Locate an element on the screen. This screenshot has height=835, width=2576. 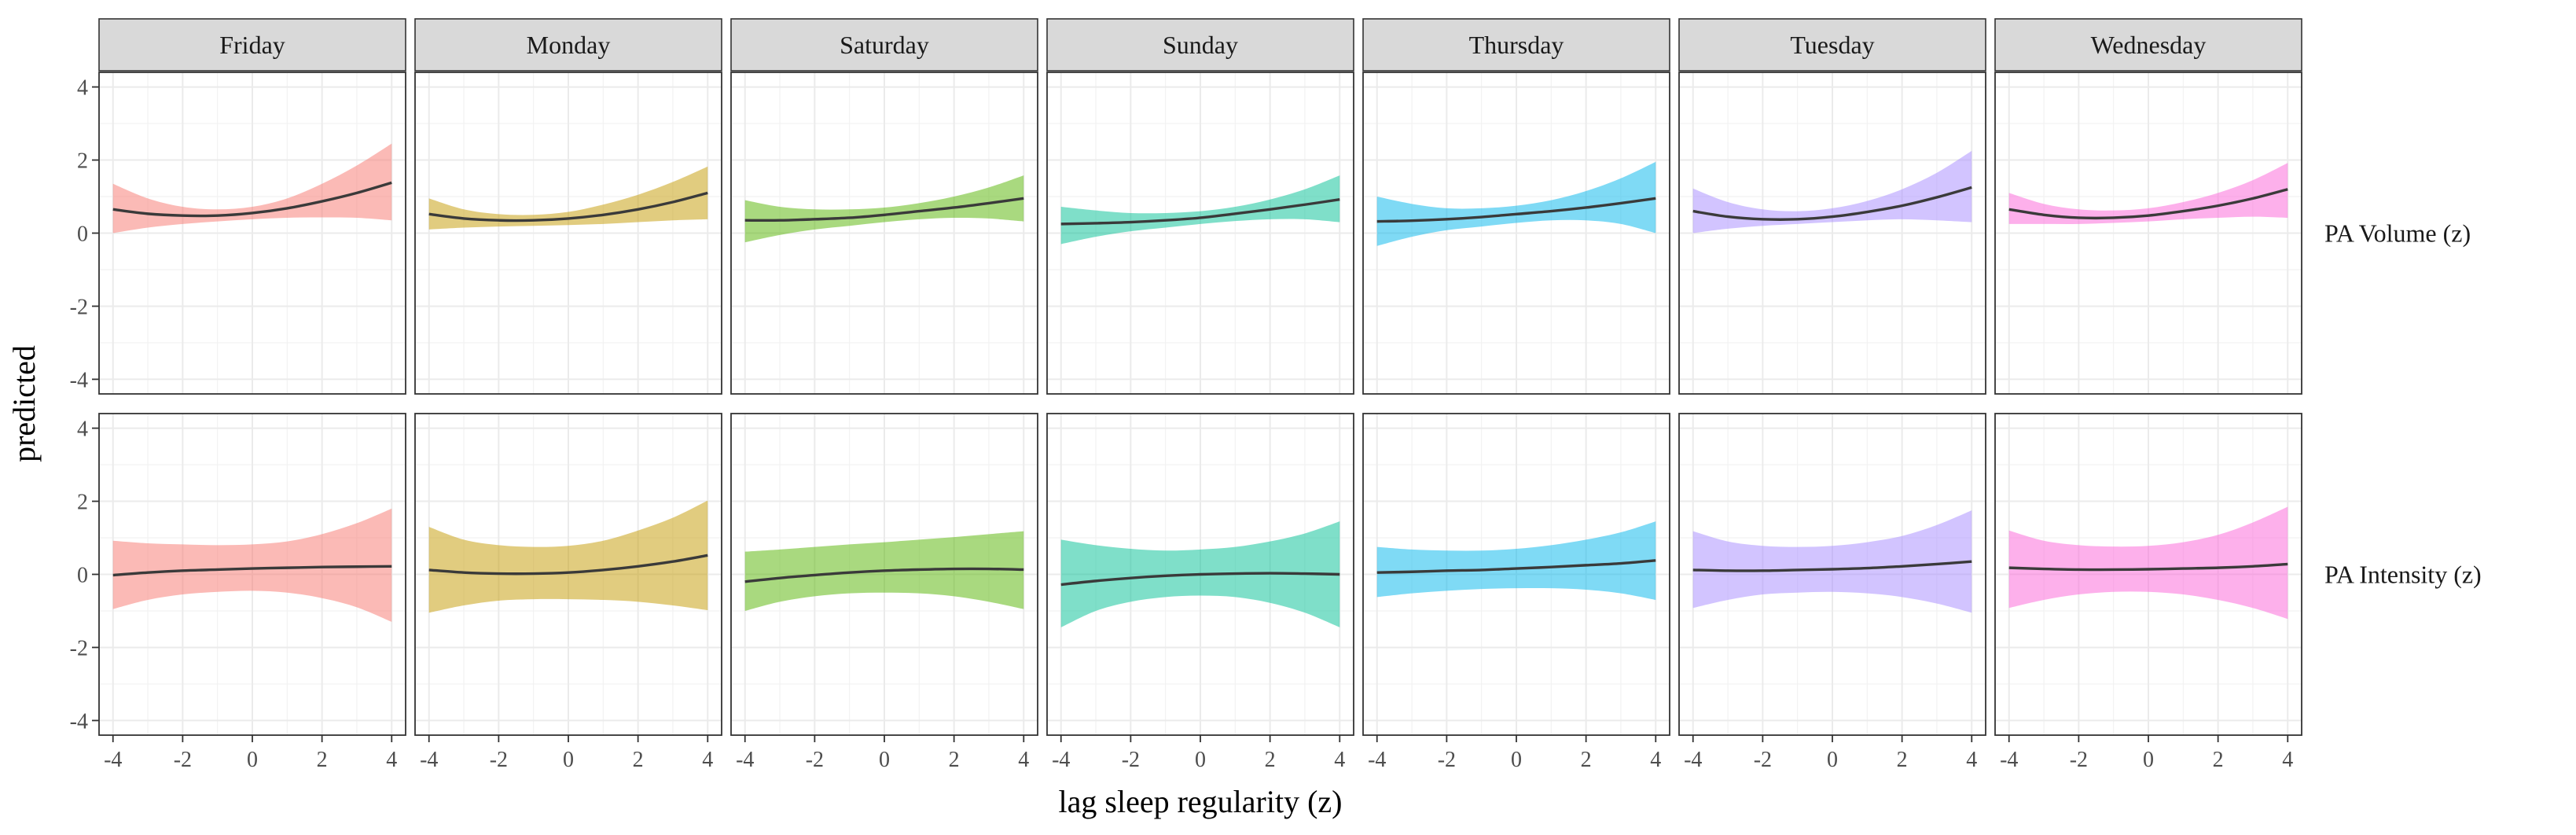
panel-pa-volume-z-friday: -4 -2 0 2 4 is located at coordinates (238, 233).